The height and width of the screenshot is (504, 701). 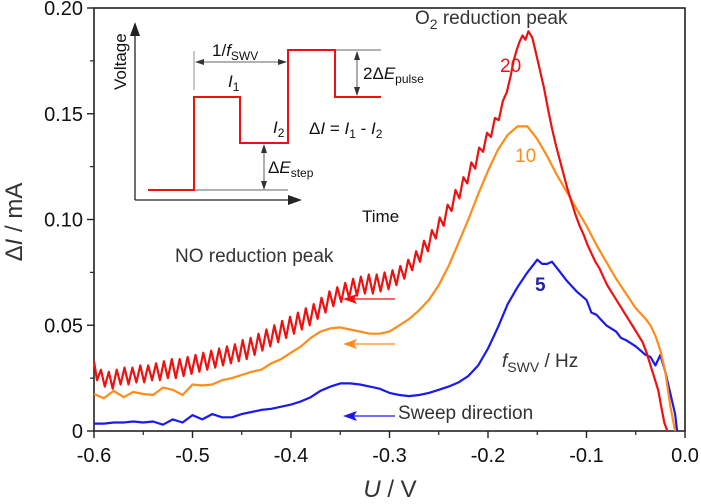 I want to click on x-axis-title-unit: / V, so click(x=399, y=489).